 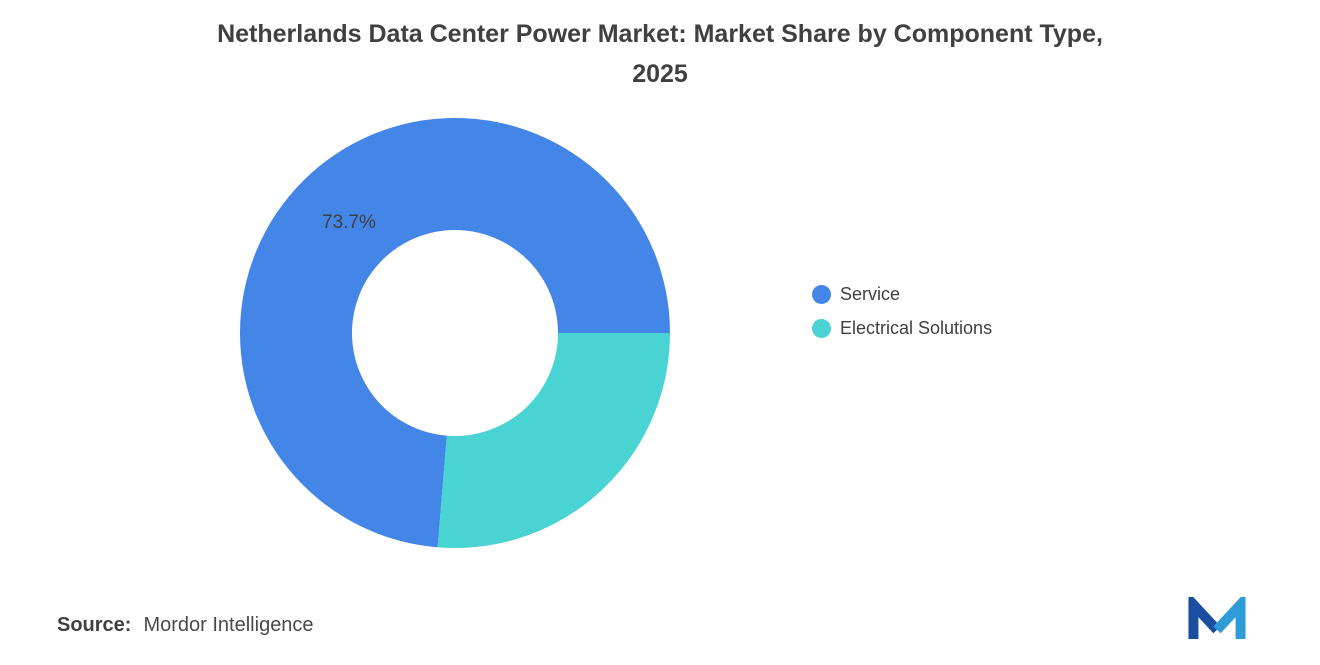 What do you see at coordinates (1217, 618) in the screenshot?
I see `mordor-intelligence-logo` at bounding box center [1217, 618].